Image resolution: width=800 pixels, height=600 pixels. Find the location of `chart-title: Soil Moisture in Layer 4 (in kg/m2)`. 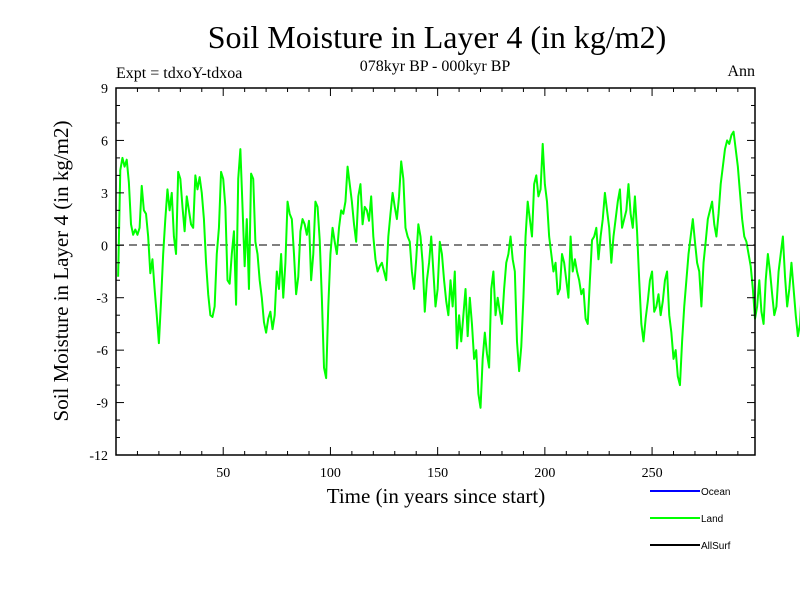

chart-title: Soil Moisture in Layer 4 (in kg/m2) is located at coordinates (437, 37).